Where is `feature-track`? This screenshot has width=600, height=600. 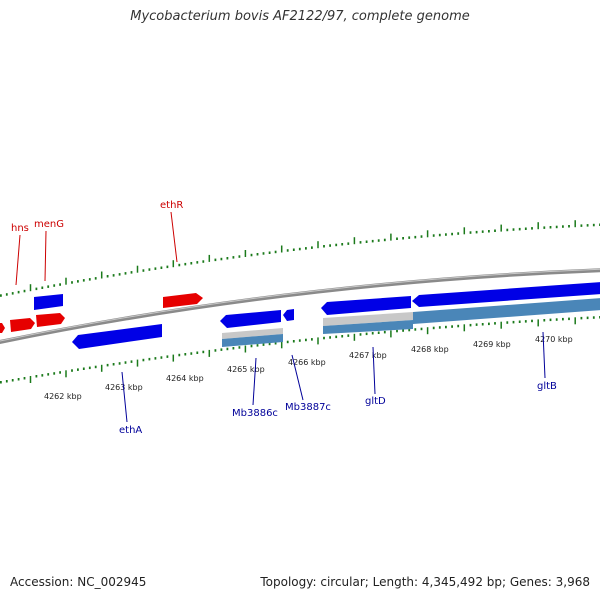
feature-track is located at coordinates (411, 322).